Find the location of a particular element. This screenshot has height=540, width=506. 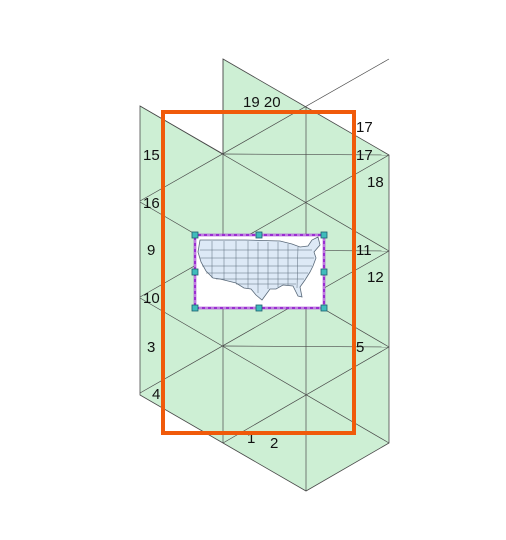

face-label-18: 18 is located at coordinates (375, 182).